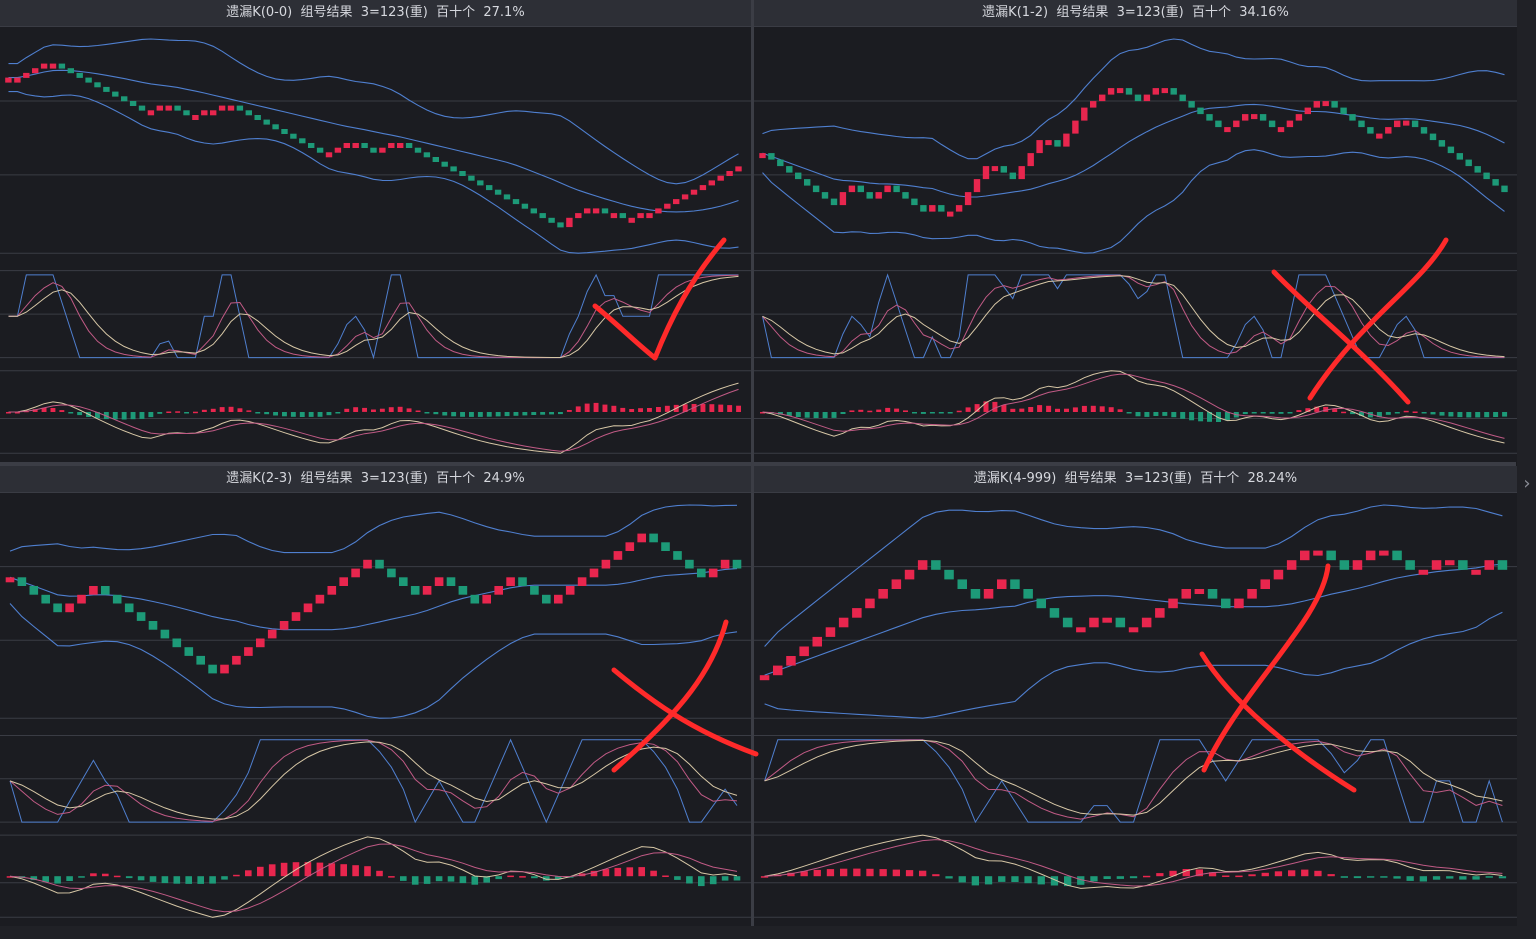 The width and height of the screenshot is (1536, 939). I want to click on lower-band, so click(1133, 665).